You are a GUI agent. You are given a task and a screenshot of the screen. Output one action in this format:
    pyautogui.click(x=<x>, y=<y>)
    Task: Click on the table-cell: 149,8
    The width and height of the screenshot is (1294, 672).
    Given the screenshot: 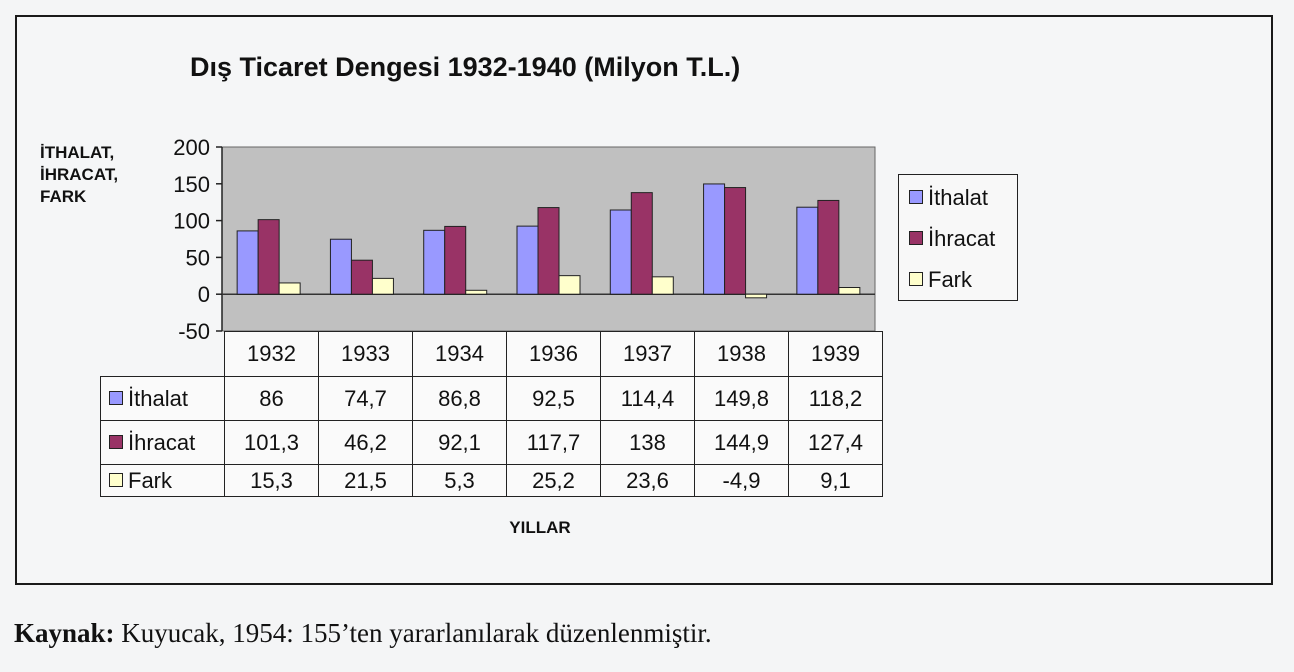 What is the action you would take?
    pyautogui.click(x=741, y=398)
    